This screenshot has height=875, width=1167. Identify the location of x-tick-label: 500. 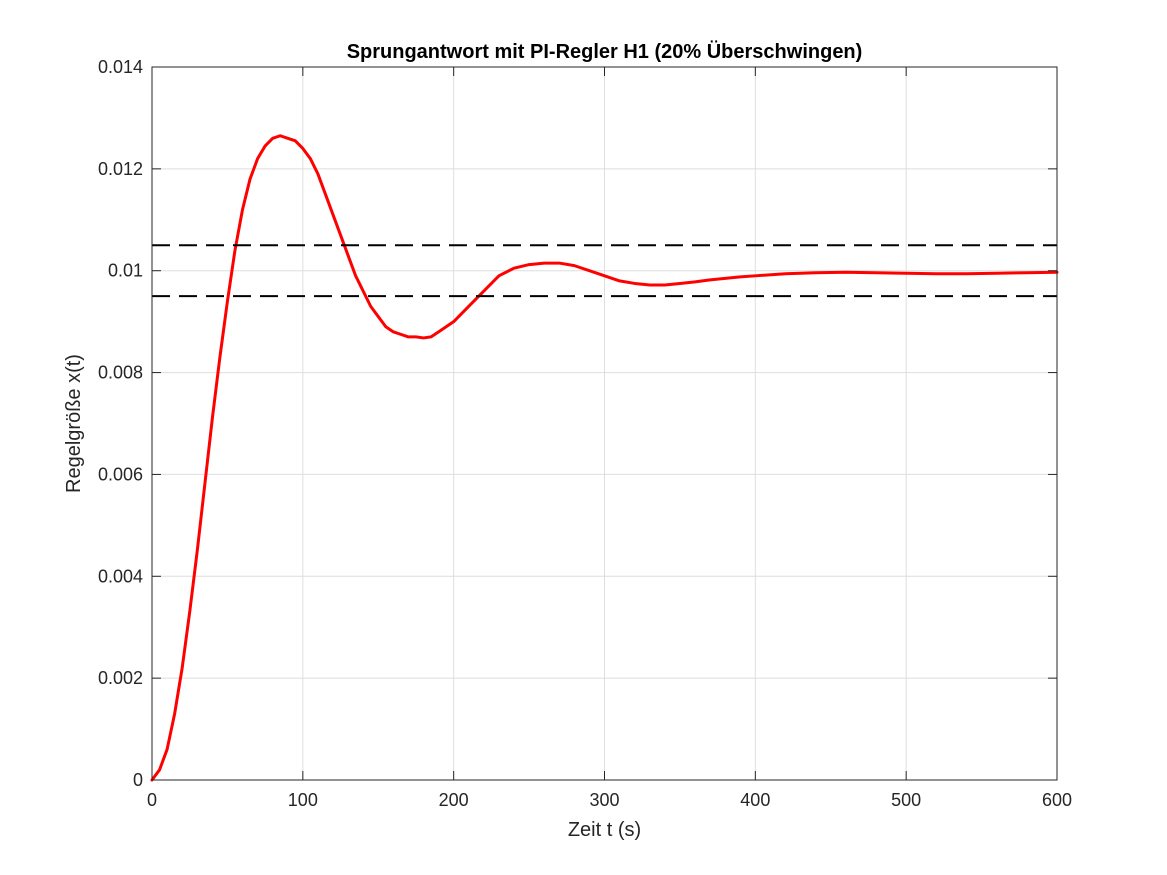
(906, 800).